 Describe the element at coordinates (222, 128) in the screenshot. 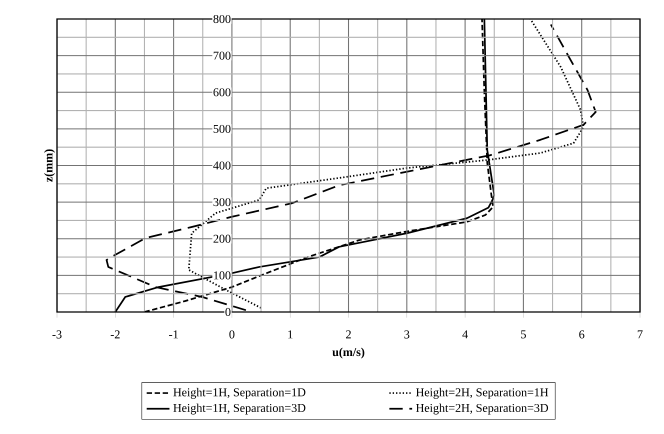

I see `y-tick-label: 500` at that location.